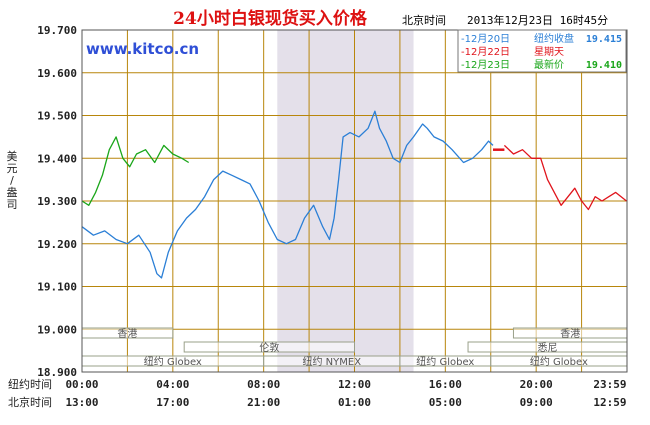 Image resolution: width=650 pixels, height=425 pixels. Describe the element at coordinates (424, 20) in the screenshot. I see `timestamp-city: 北京时间` at that location.